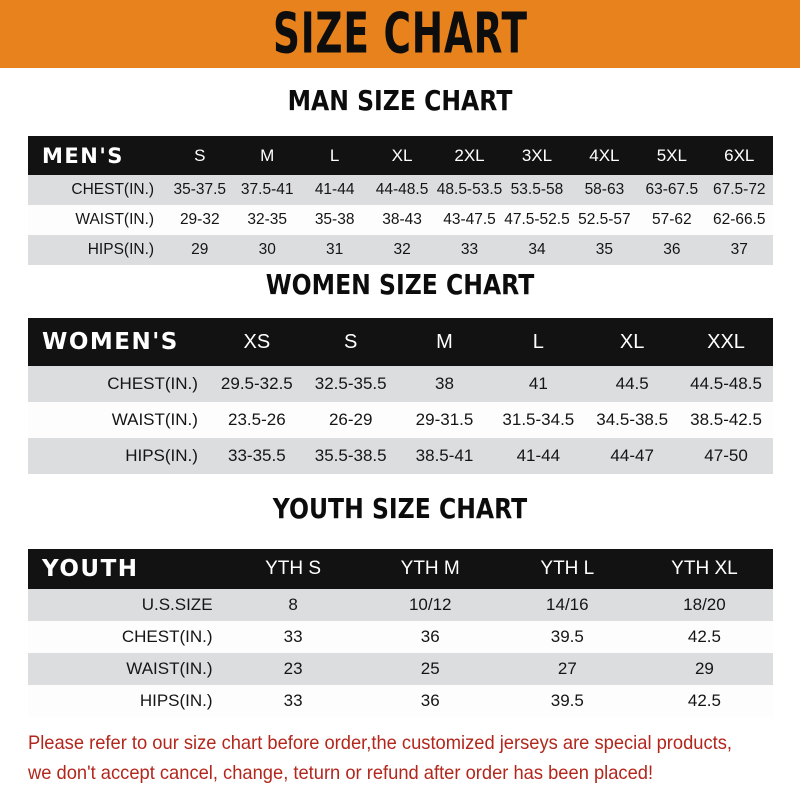 Image resolution: width=800 pixels, height=800 pixels. Describe the element at coordinates (90, 569) in the screenshot. I see `youth-table-corner-label: YOUTH` at that location.